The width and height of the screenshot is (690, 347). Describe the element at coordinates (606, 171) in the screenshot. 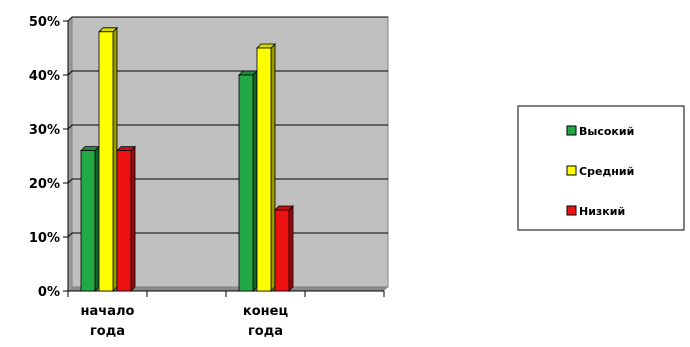

I see `legend-item-label: Средний` at that location.